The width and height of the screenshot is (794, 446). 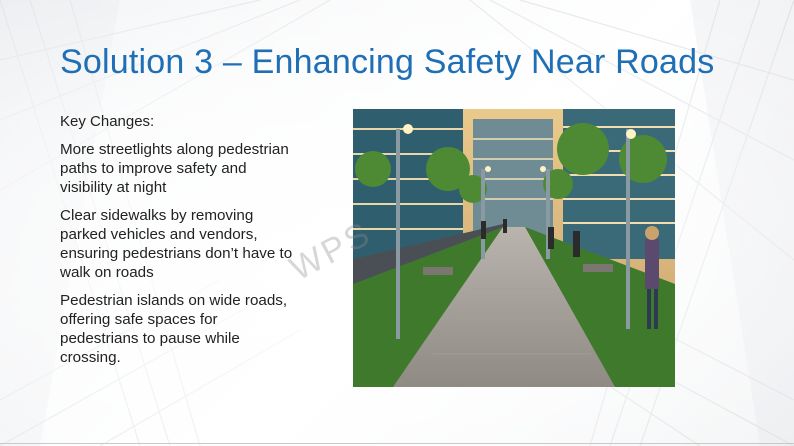 I want to click on slide-title: Solution 3 – Enhancing Safety Near Roads, so click(x=387, y=62).